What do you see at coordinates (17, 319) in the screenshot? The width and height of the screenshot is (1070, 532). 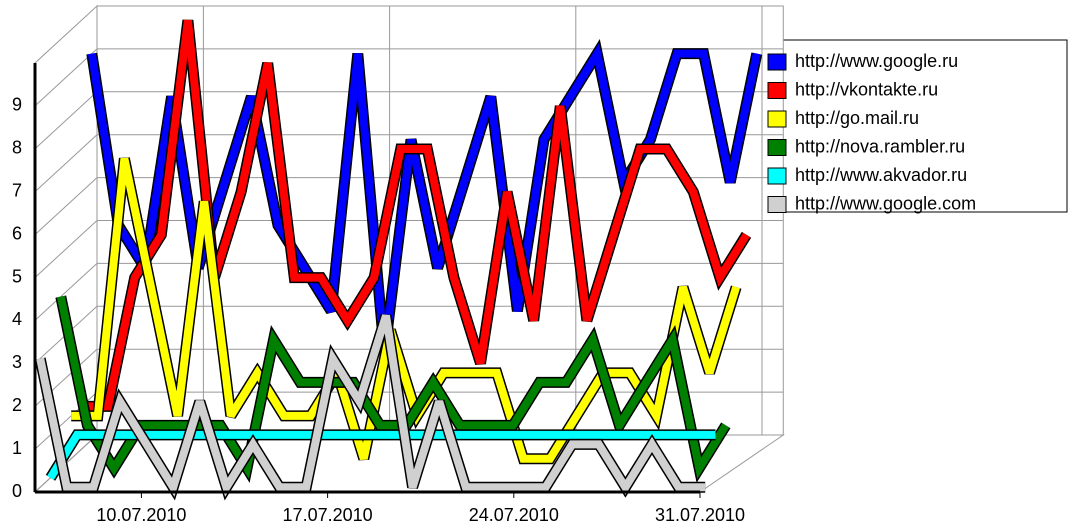 I see `y-tick-label: 4` at bounding box center [17, 319].